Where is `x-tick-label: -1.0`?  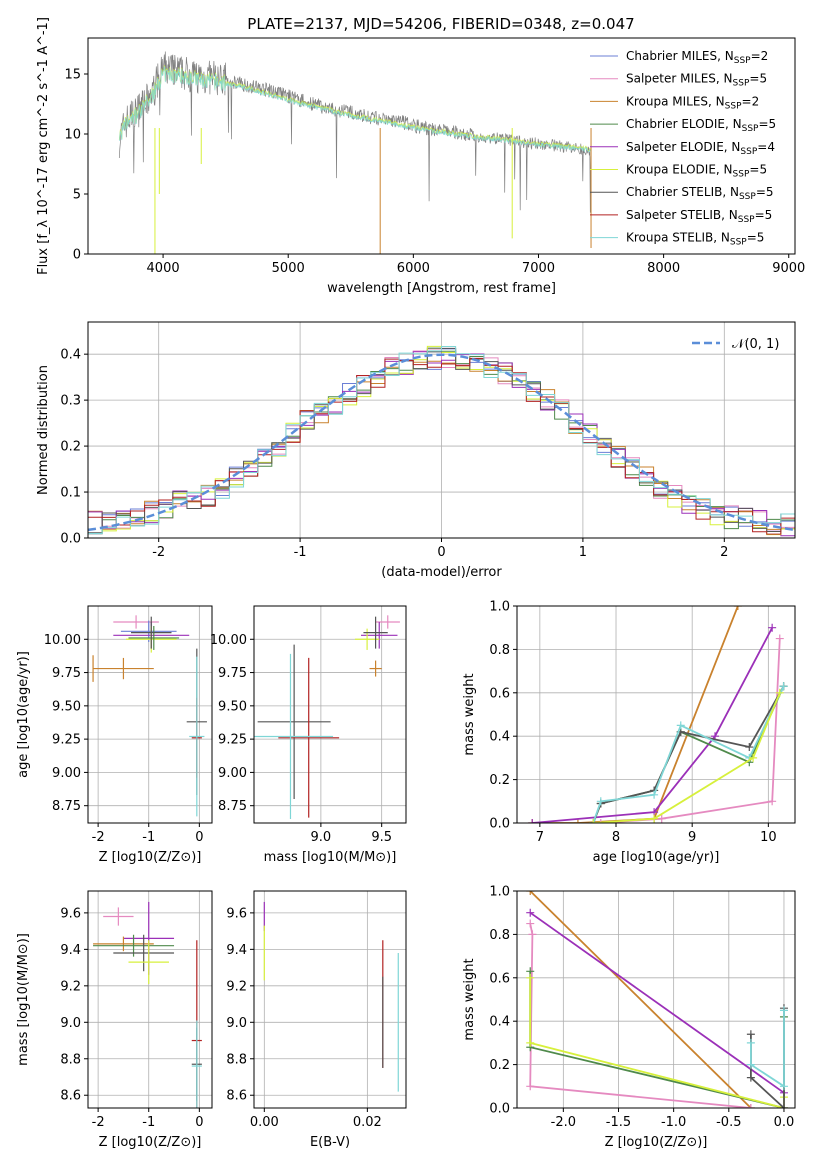
x-tick-label: -1.0 is located at coordinates (673, 1122).